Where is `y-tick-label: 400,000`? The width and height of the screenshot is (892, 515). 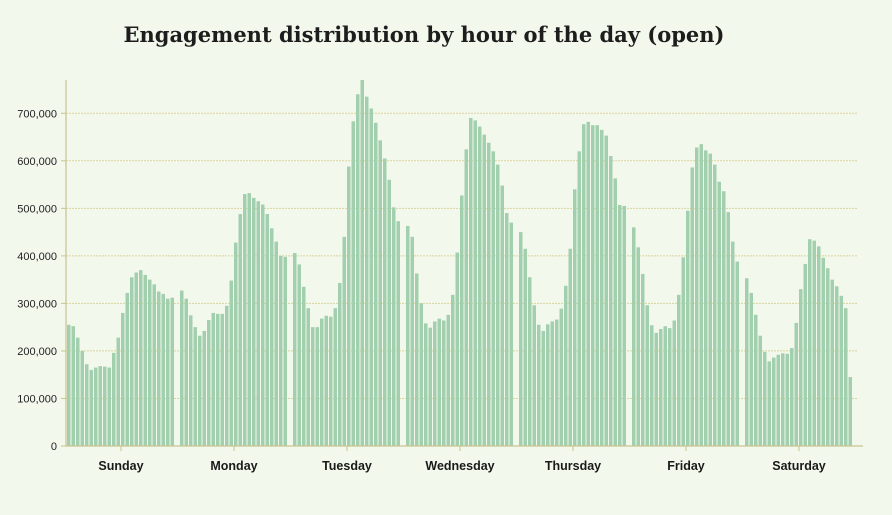 y-tick-label: 400,000 is located at coordinates (37, 257).